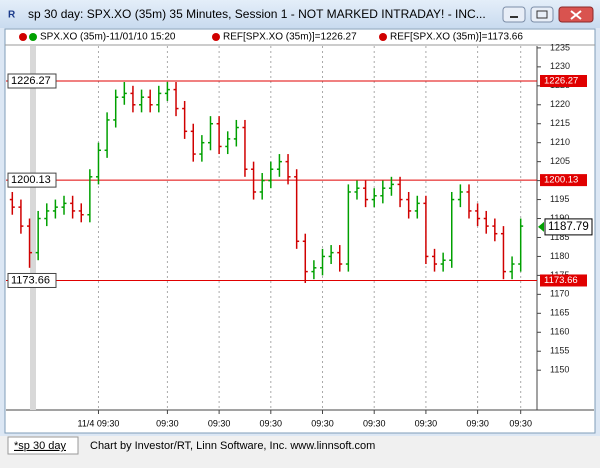 This screenshot has width=600, height=468. I want to click on y-tick-label: 1230, so click(560, 66).